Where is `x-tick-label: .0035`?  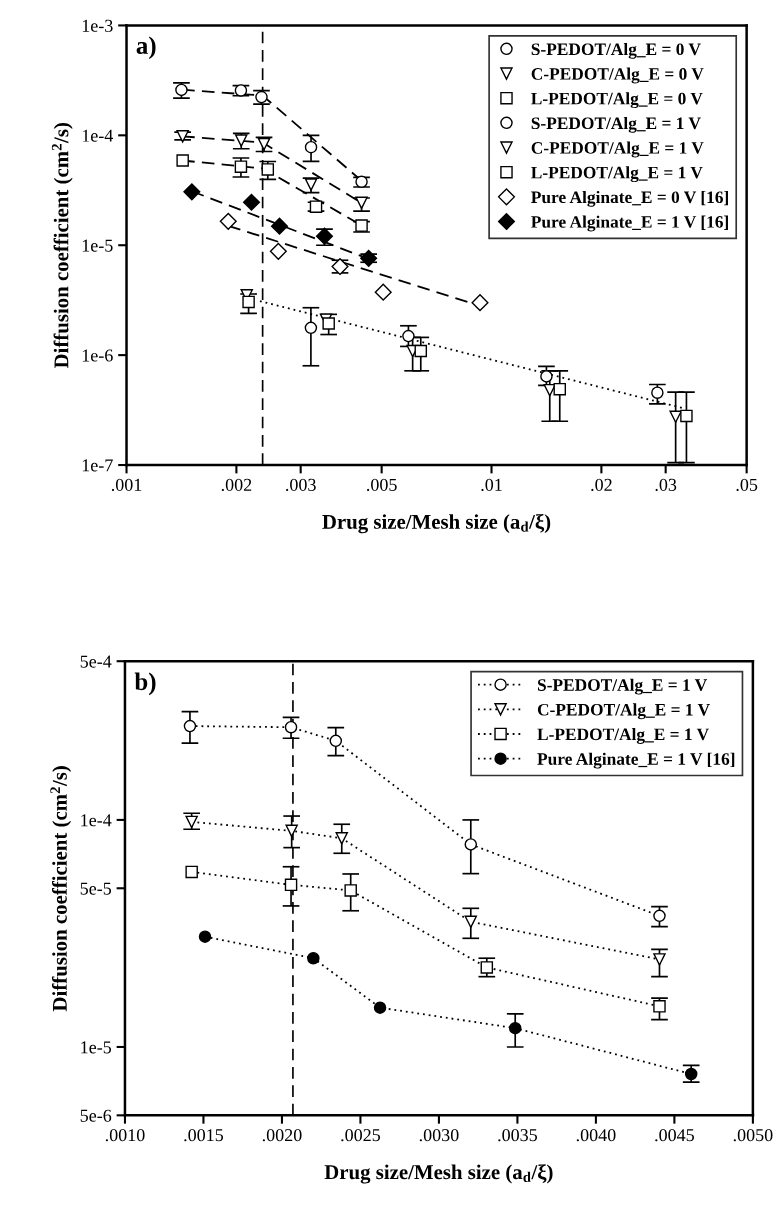
x-tick-label: .0035 is located at coordinates (518, 1135).